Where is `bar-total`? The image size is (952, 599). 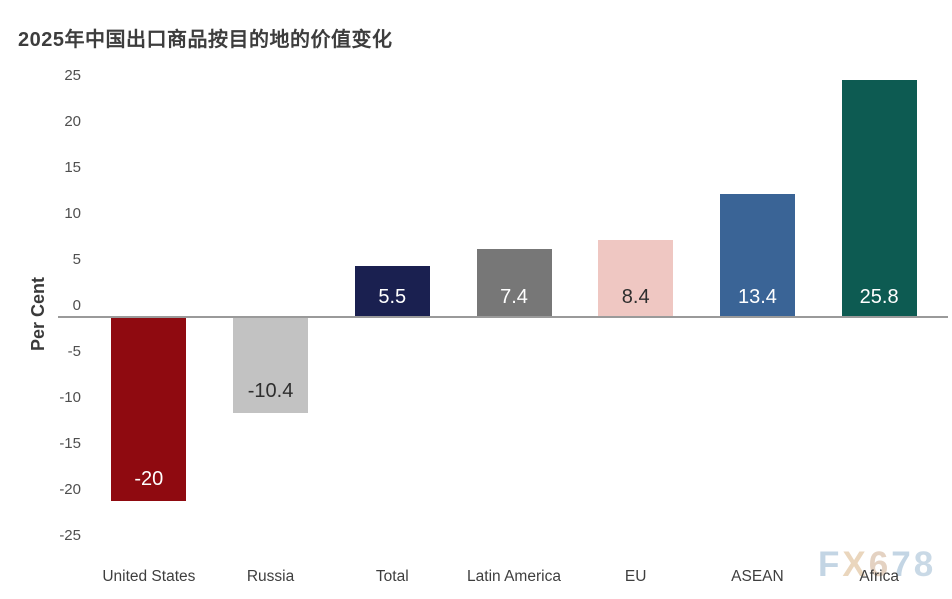 bar-total is located at coordinates (392, 291).